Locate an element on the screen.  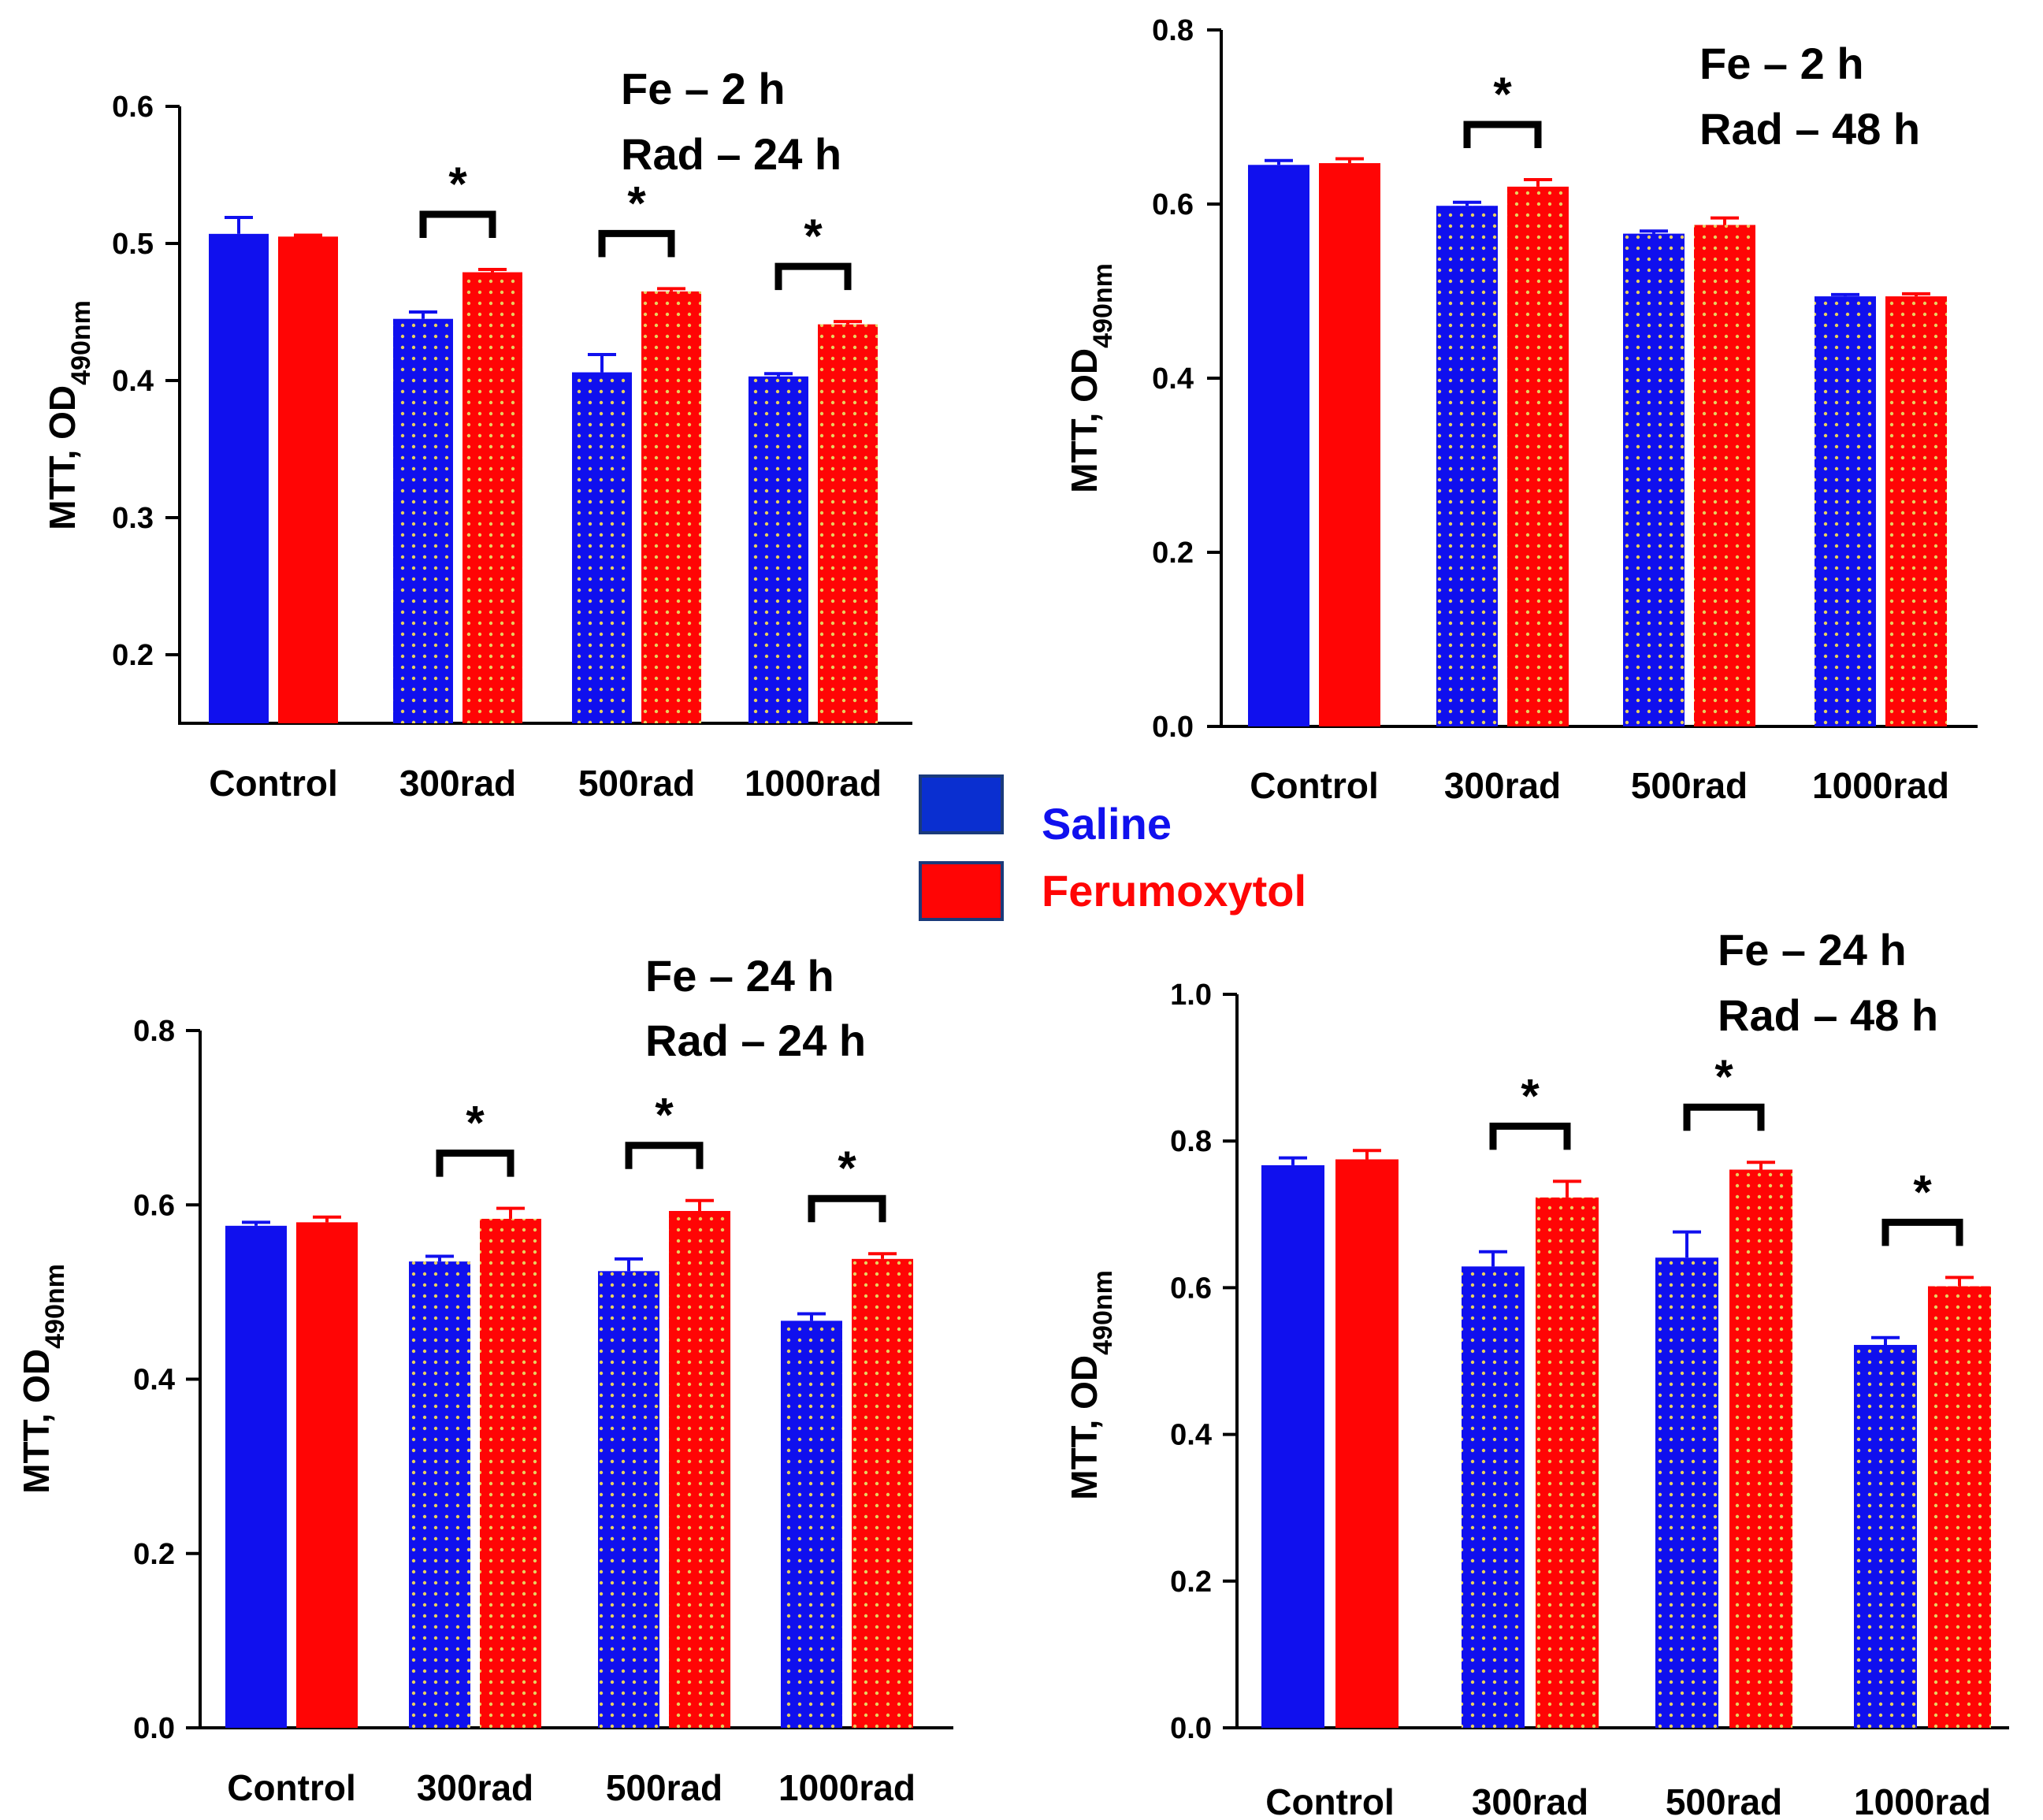
legend-swatch-ferumoxytol is located at coordinates (961, 891).